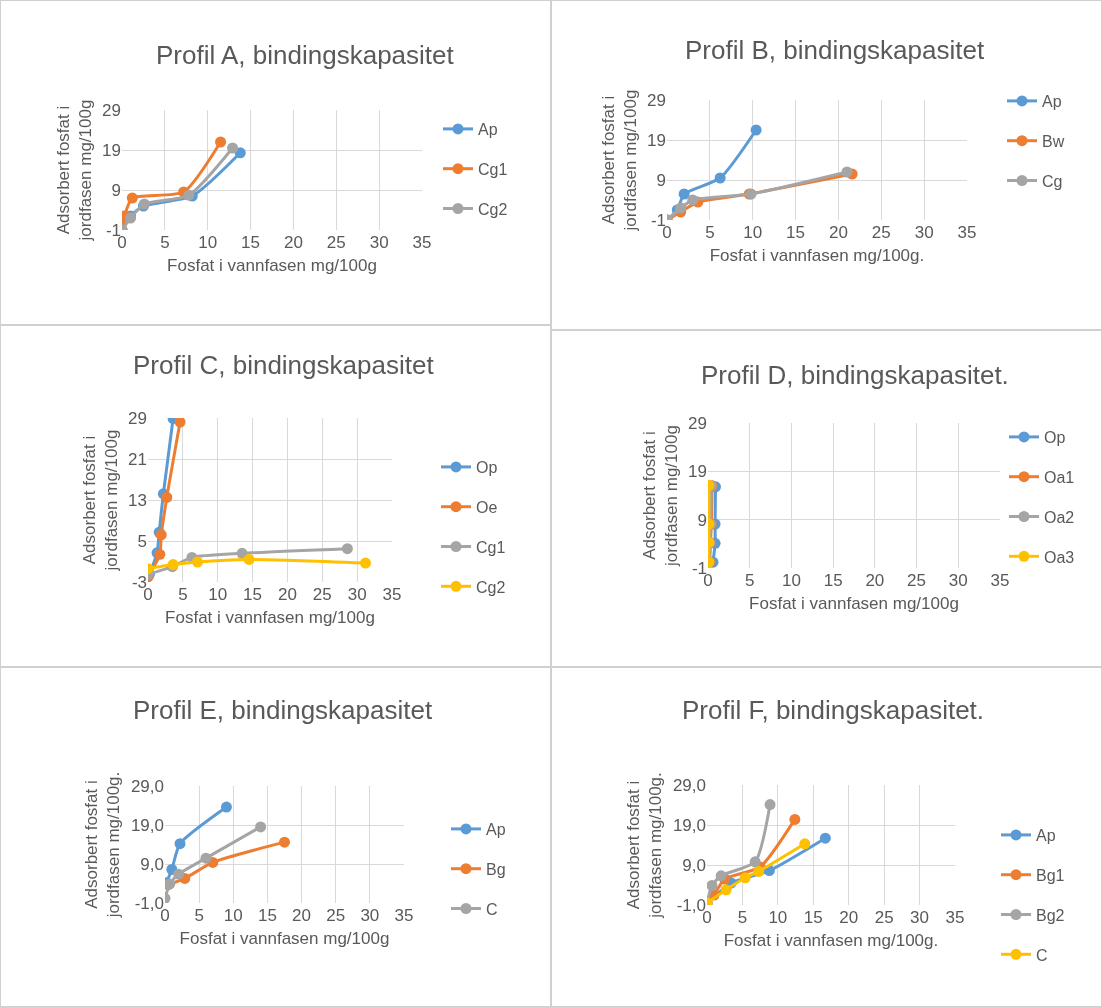 The height and width of the screenshot is (1007, 1102). Describe the element at coordinates (1059, 517) in the screenshot. I see `legend-label: Oa2` at that location.